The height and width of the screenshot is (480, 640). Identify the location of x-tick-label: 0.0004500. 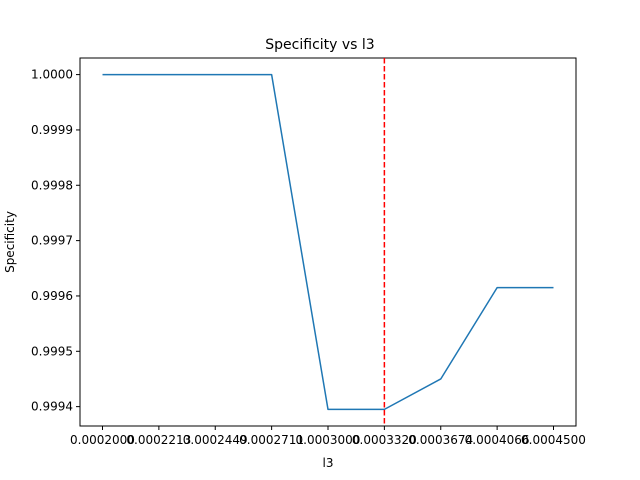
(553, 440).